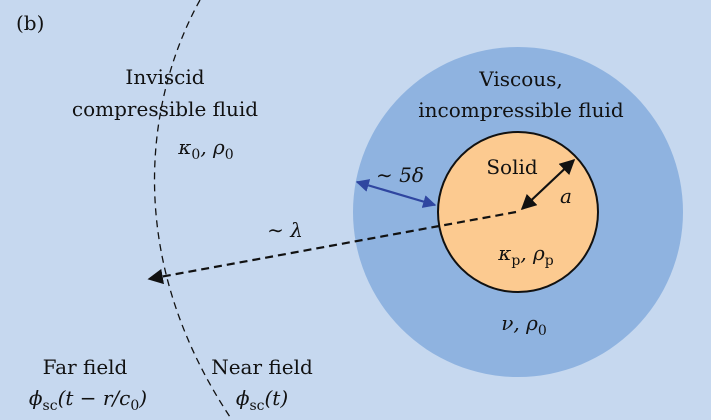 This screenshot has height=420, width=711. I want to click on property-label: ν, ρ0, so click(524, 325).